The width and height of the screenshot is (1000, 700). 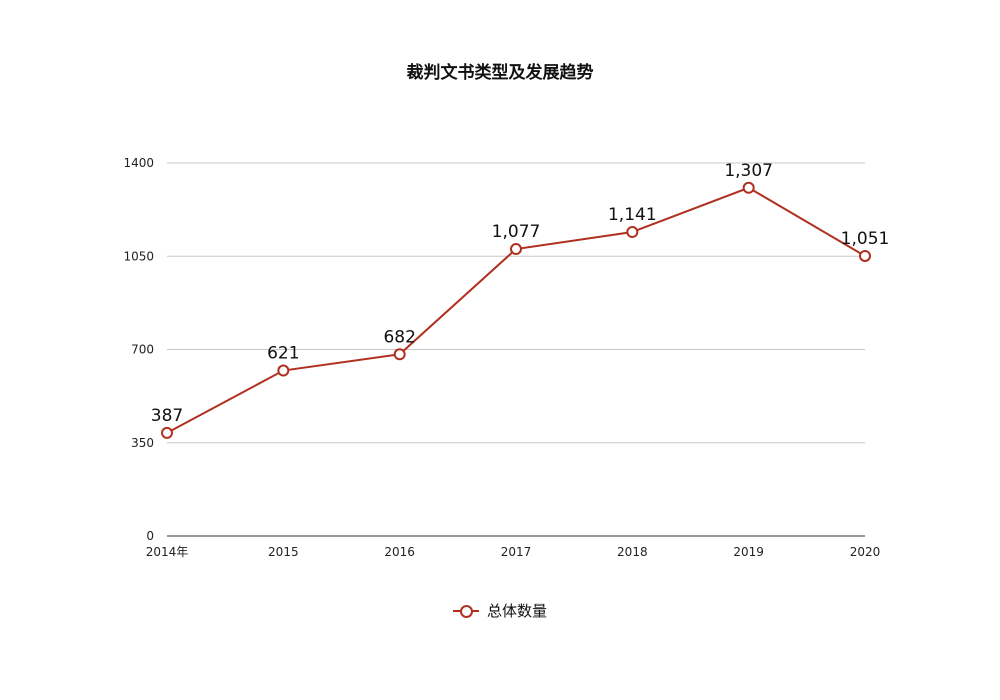 I want to click on data-label: 387, so click(x=167, y=416).